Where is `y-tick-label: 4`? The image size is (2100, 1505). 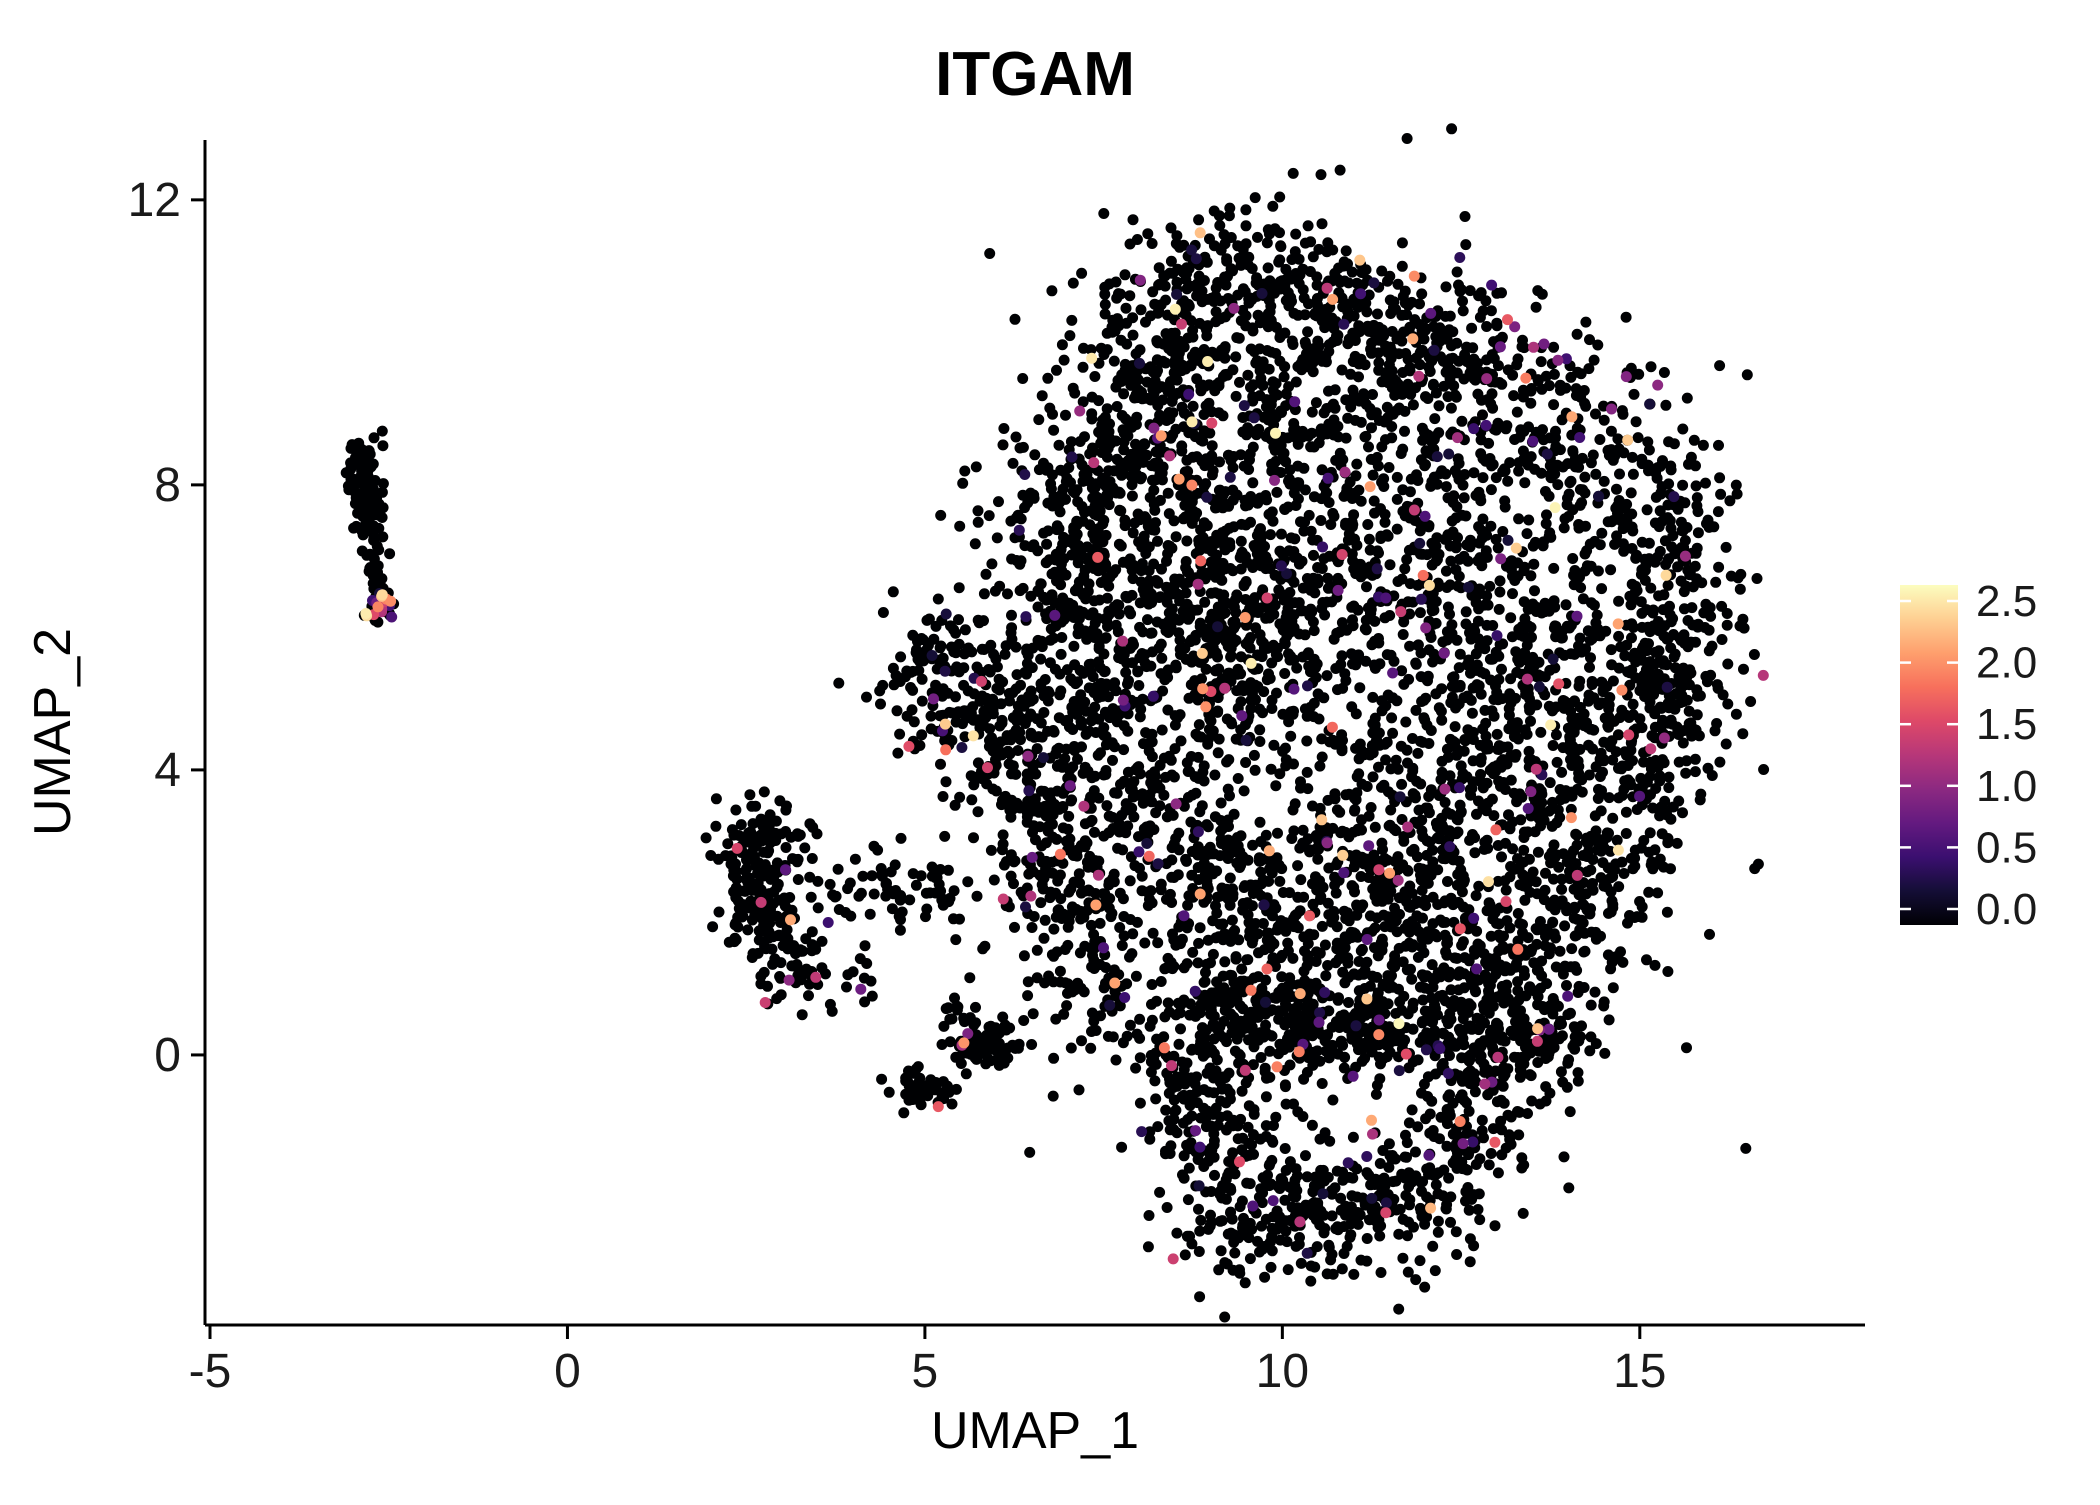 y-tick-label: 4 is located at coordinates (167, 770).